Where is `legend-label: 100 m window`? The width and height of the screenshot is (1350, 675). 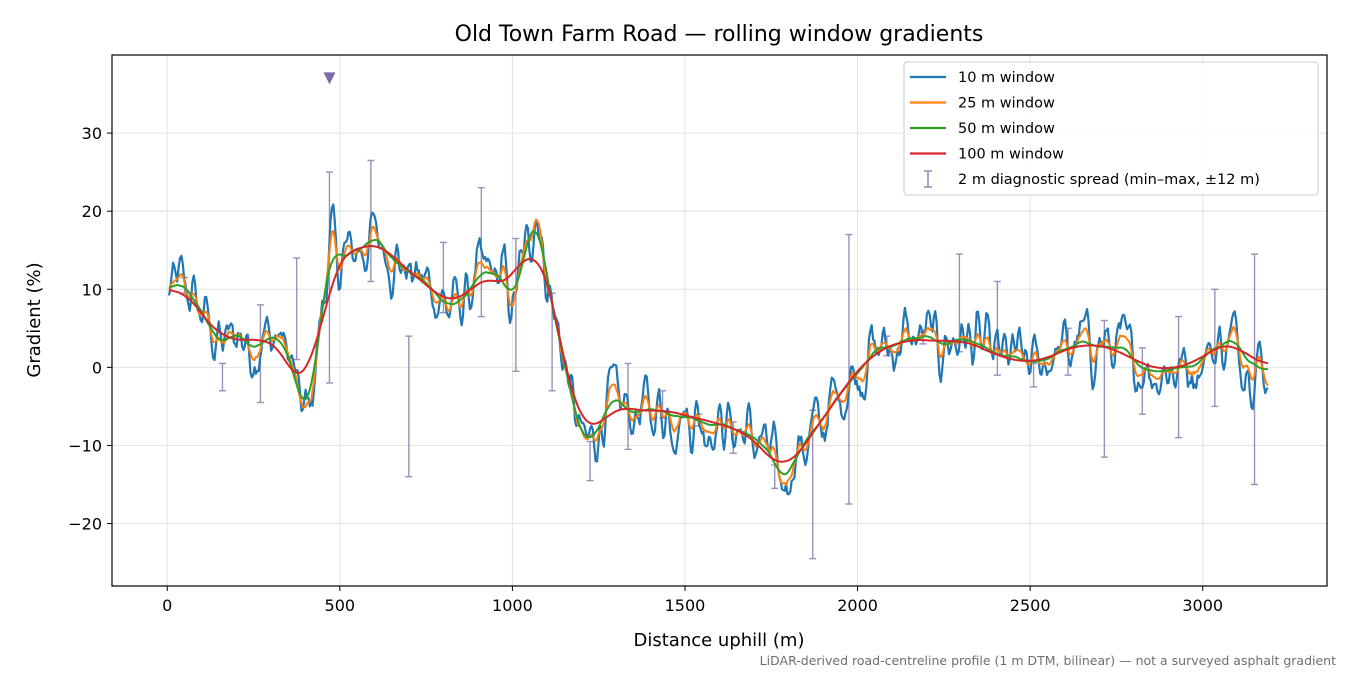 legend-label: 100 m window is located at coordinates (1011, 155).